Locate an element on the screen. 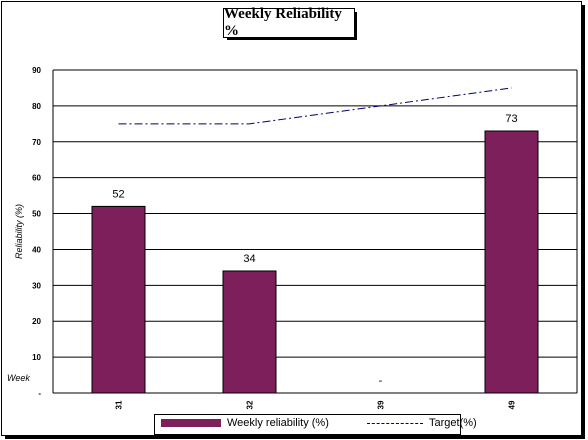 This screenshot has height=440, width=588. y-tick-label: 70 is located at coordinates (36, 142).